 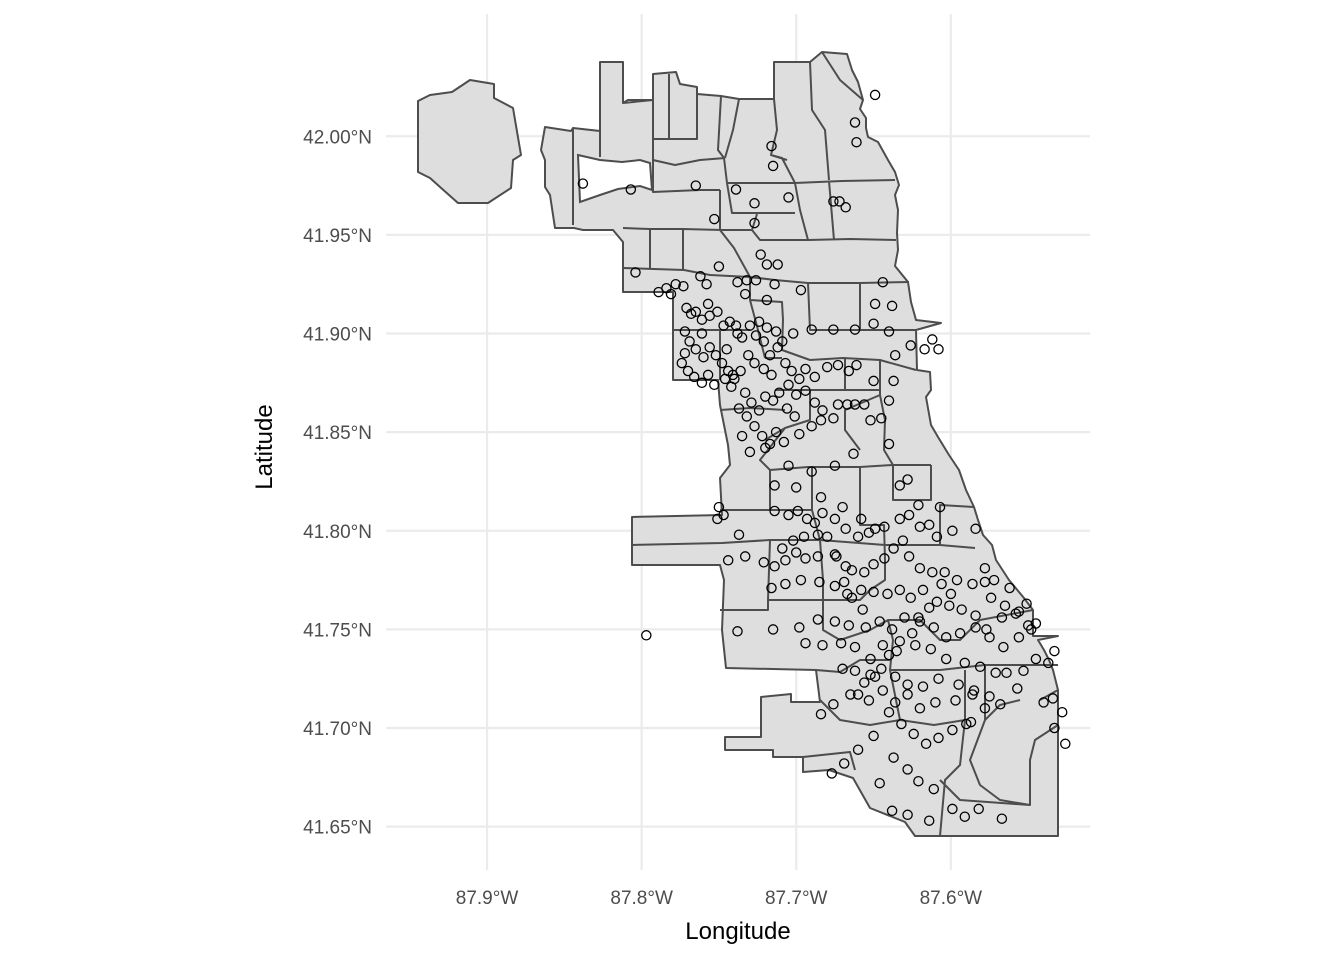 I want to click on y-tick-label: 41.65°N, so click(x=337, y=828).